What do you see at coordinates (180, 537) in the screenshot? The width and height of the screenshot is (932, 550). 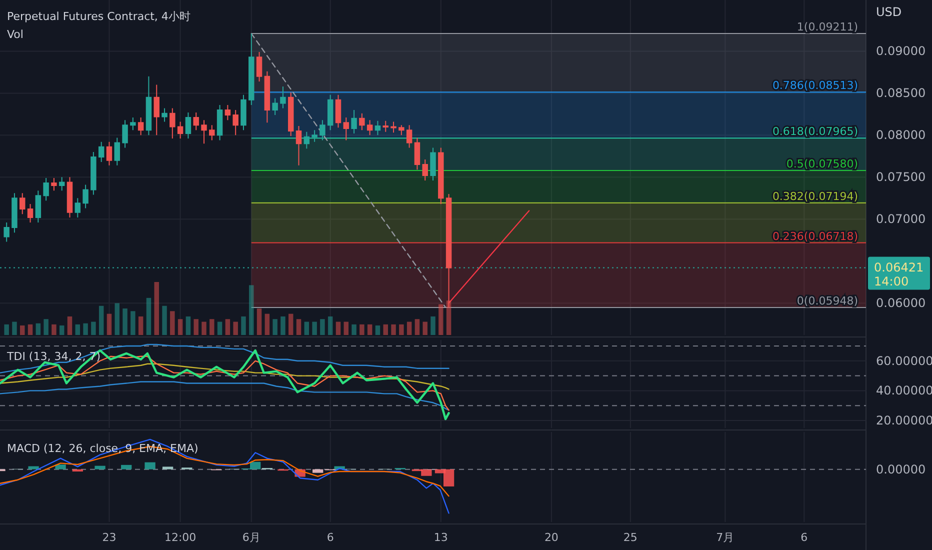 I see `x-tick-label: 12:00` at bounding box center [180, 537].